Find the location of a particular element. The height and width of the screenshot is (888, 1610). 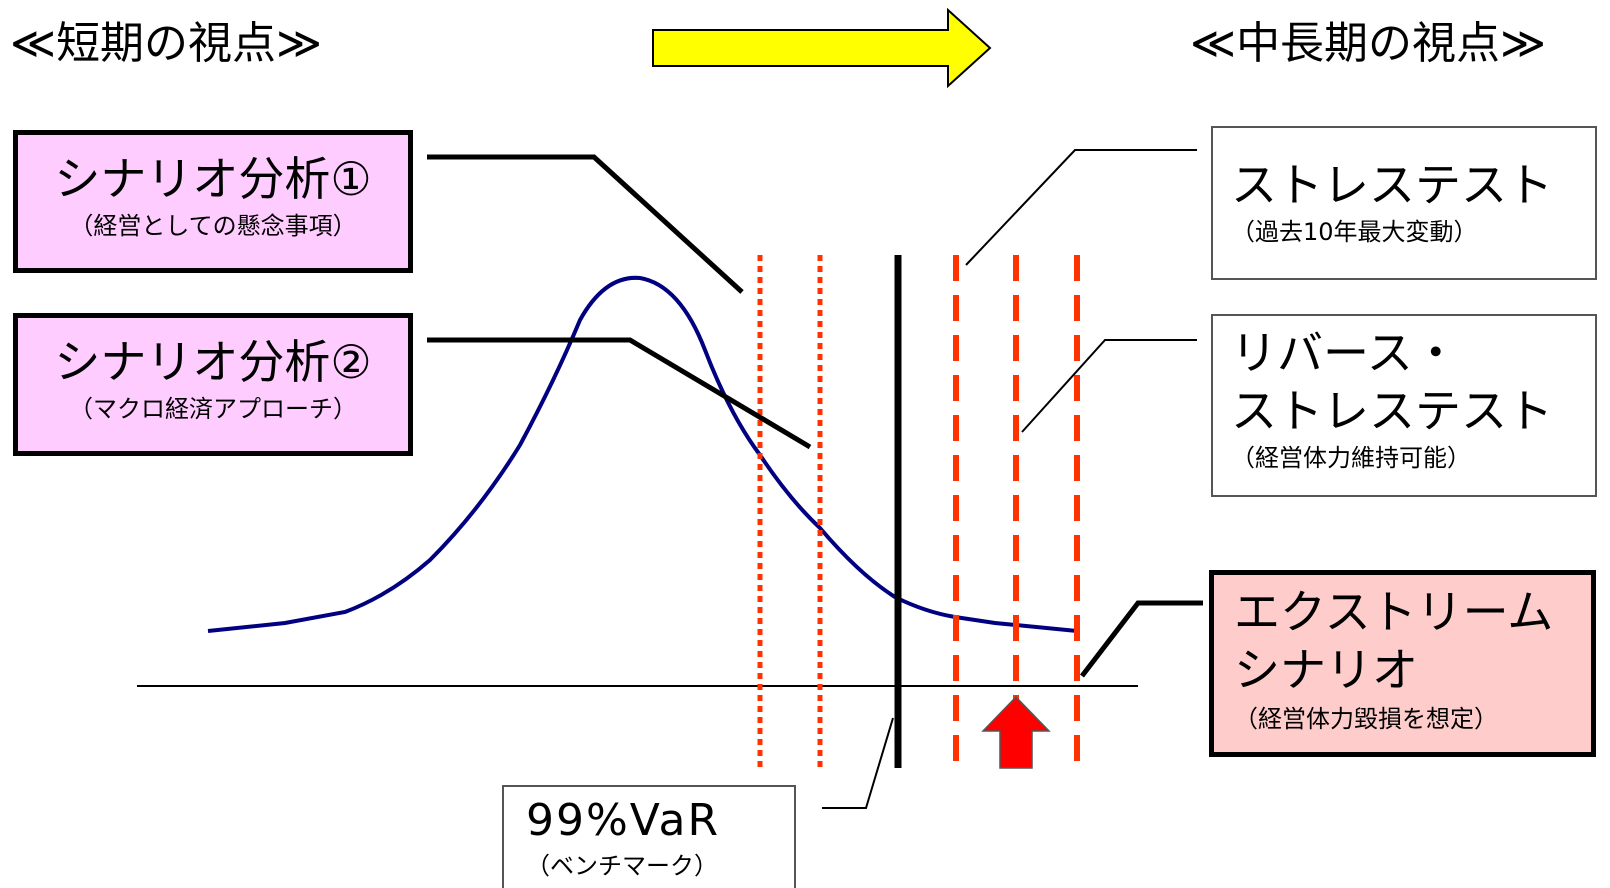

red-up-arrow is located at coordinates (1016, 732).